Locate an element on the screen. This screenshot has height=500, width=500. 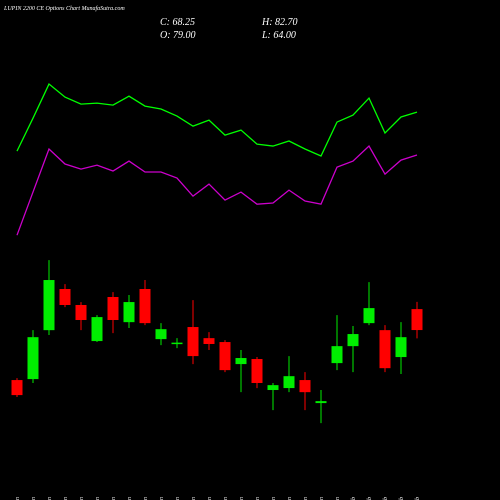
x-tick-label: 29 Jan is located at coordinates (306, 498).